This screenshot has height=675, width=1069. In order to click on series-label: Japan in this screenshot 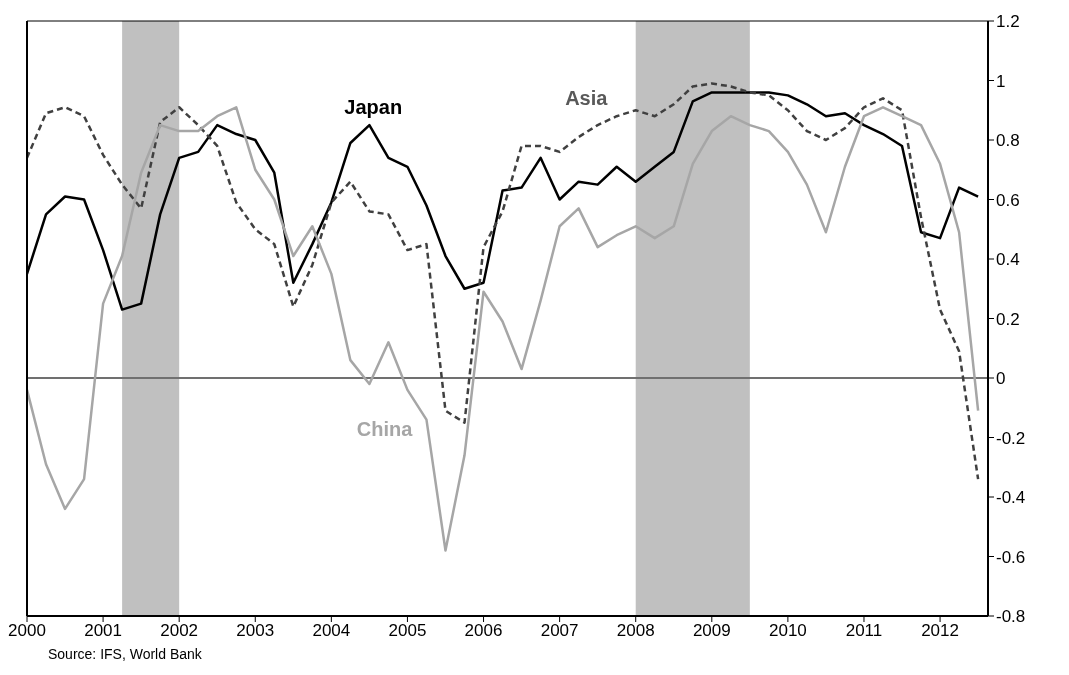, I will do `click(373, 107)`.